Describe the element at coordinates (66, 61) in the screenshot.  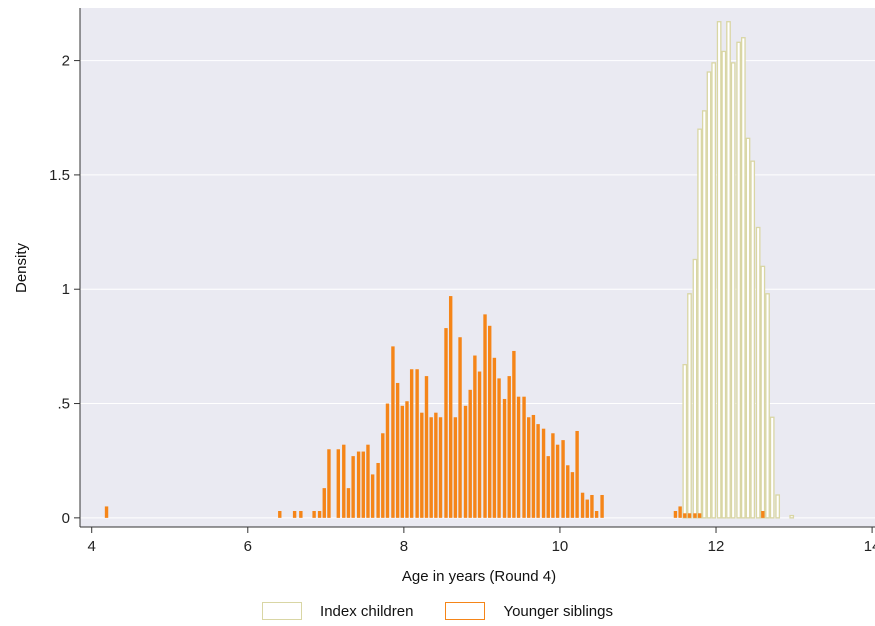
I see `y-tick-label: 2` at that location.